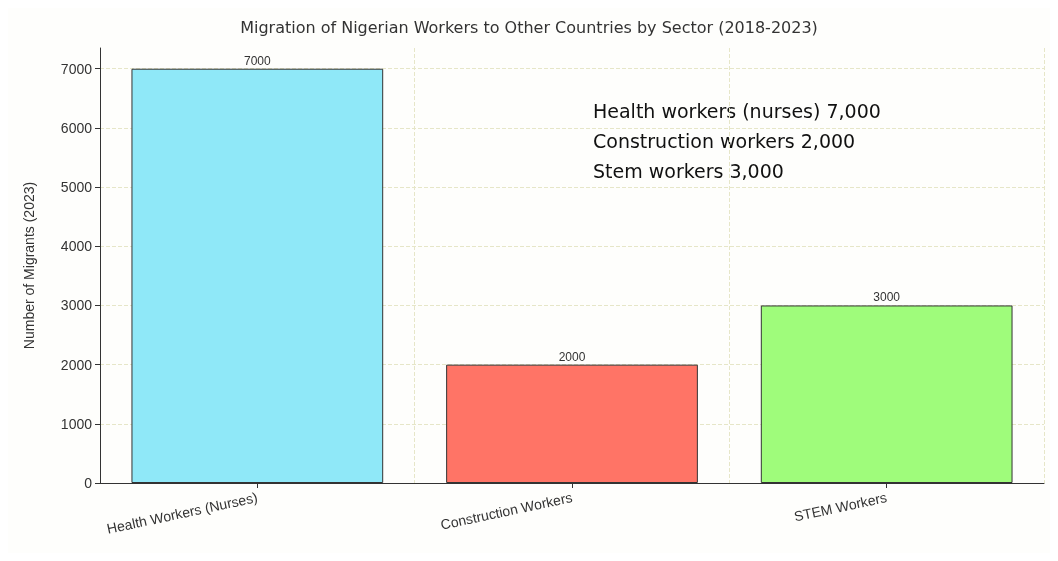 The height and width of the screenshot is (561, 1058). Describe the element at coordinates (88, 483) in the screenshot. I see `y-tick-label: 0` at that location.